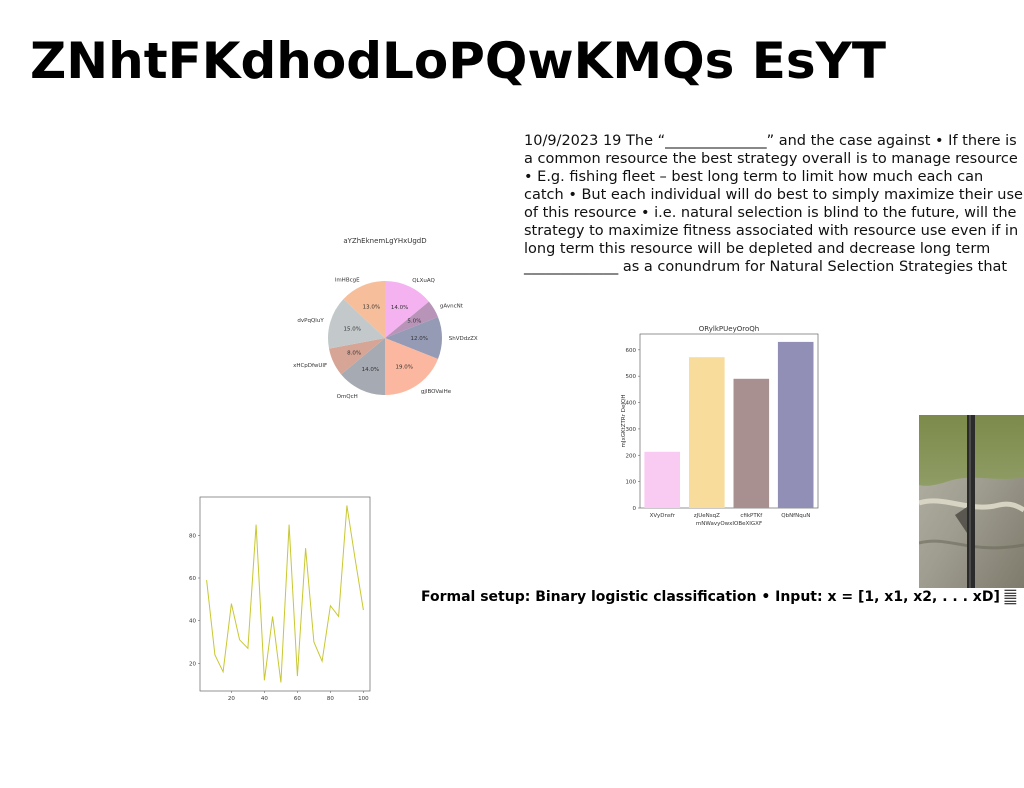  What do you see at coordinates (297, 699) in the screenshot?
I see `line-xtick-label: 60` at bounding box center [297, 699].